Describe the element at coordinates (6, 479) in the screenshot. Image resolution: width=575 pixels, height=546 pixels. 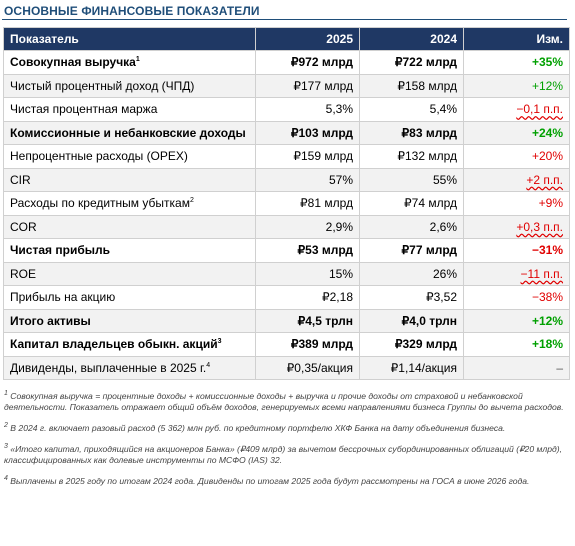
I see `footnote-number: 4` at that location.